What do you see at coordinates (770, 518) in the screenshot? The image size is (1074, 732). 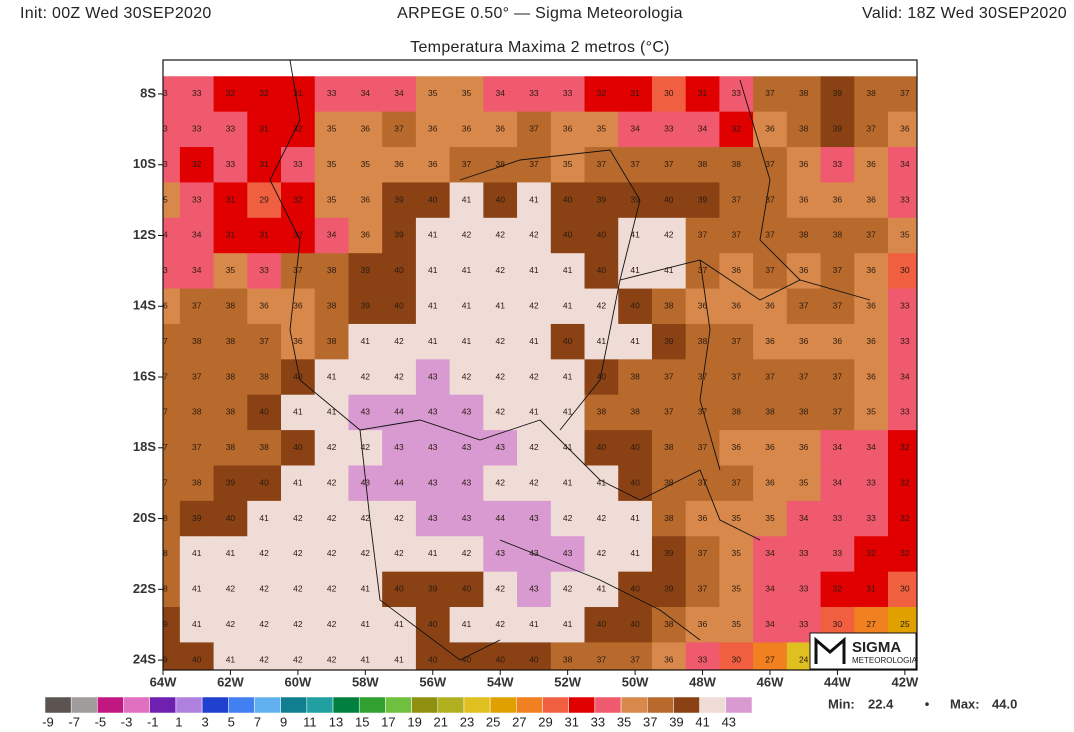 I see `grid-value: 35` at bounding box center [770, 518].